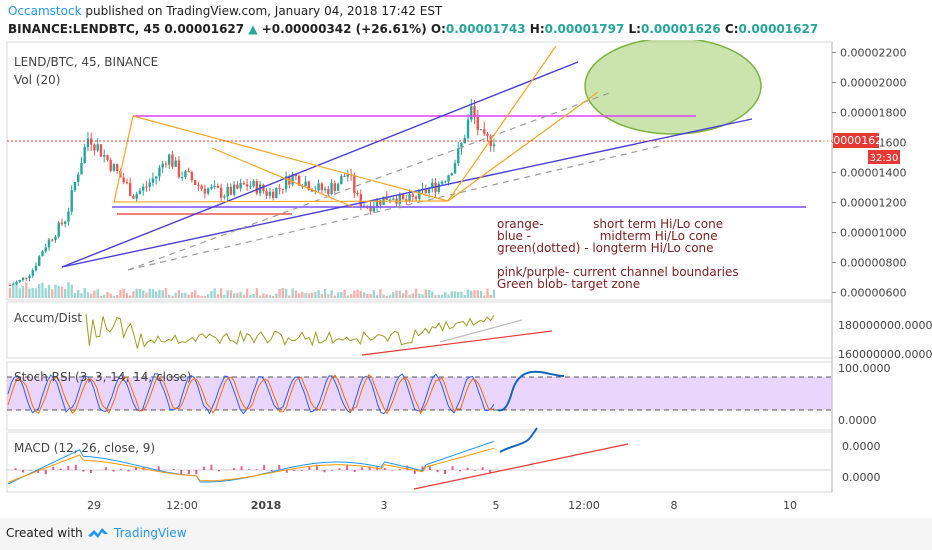 Image resolution: width=932 pixels, height=550 pixels. What do you see at coordinates (673, 86) in the screenshot?
I see `target-zone-blob` at bounding box center [673, 86].